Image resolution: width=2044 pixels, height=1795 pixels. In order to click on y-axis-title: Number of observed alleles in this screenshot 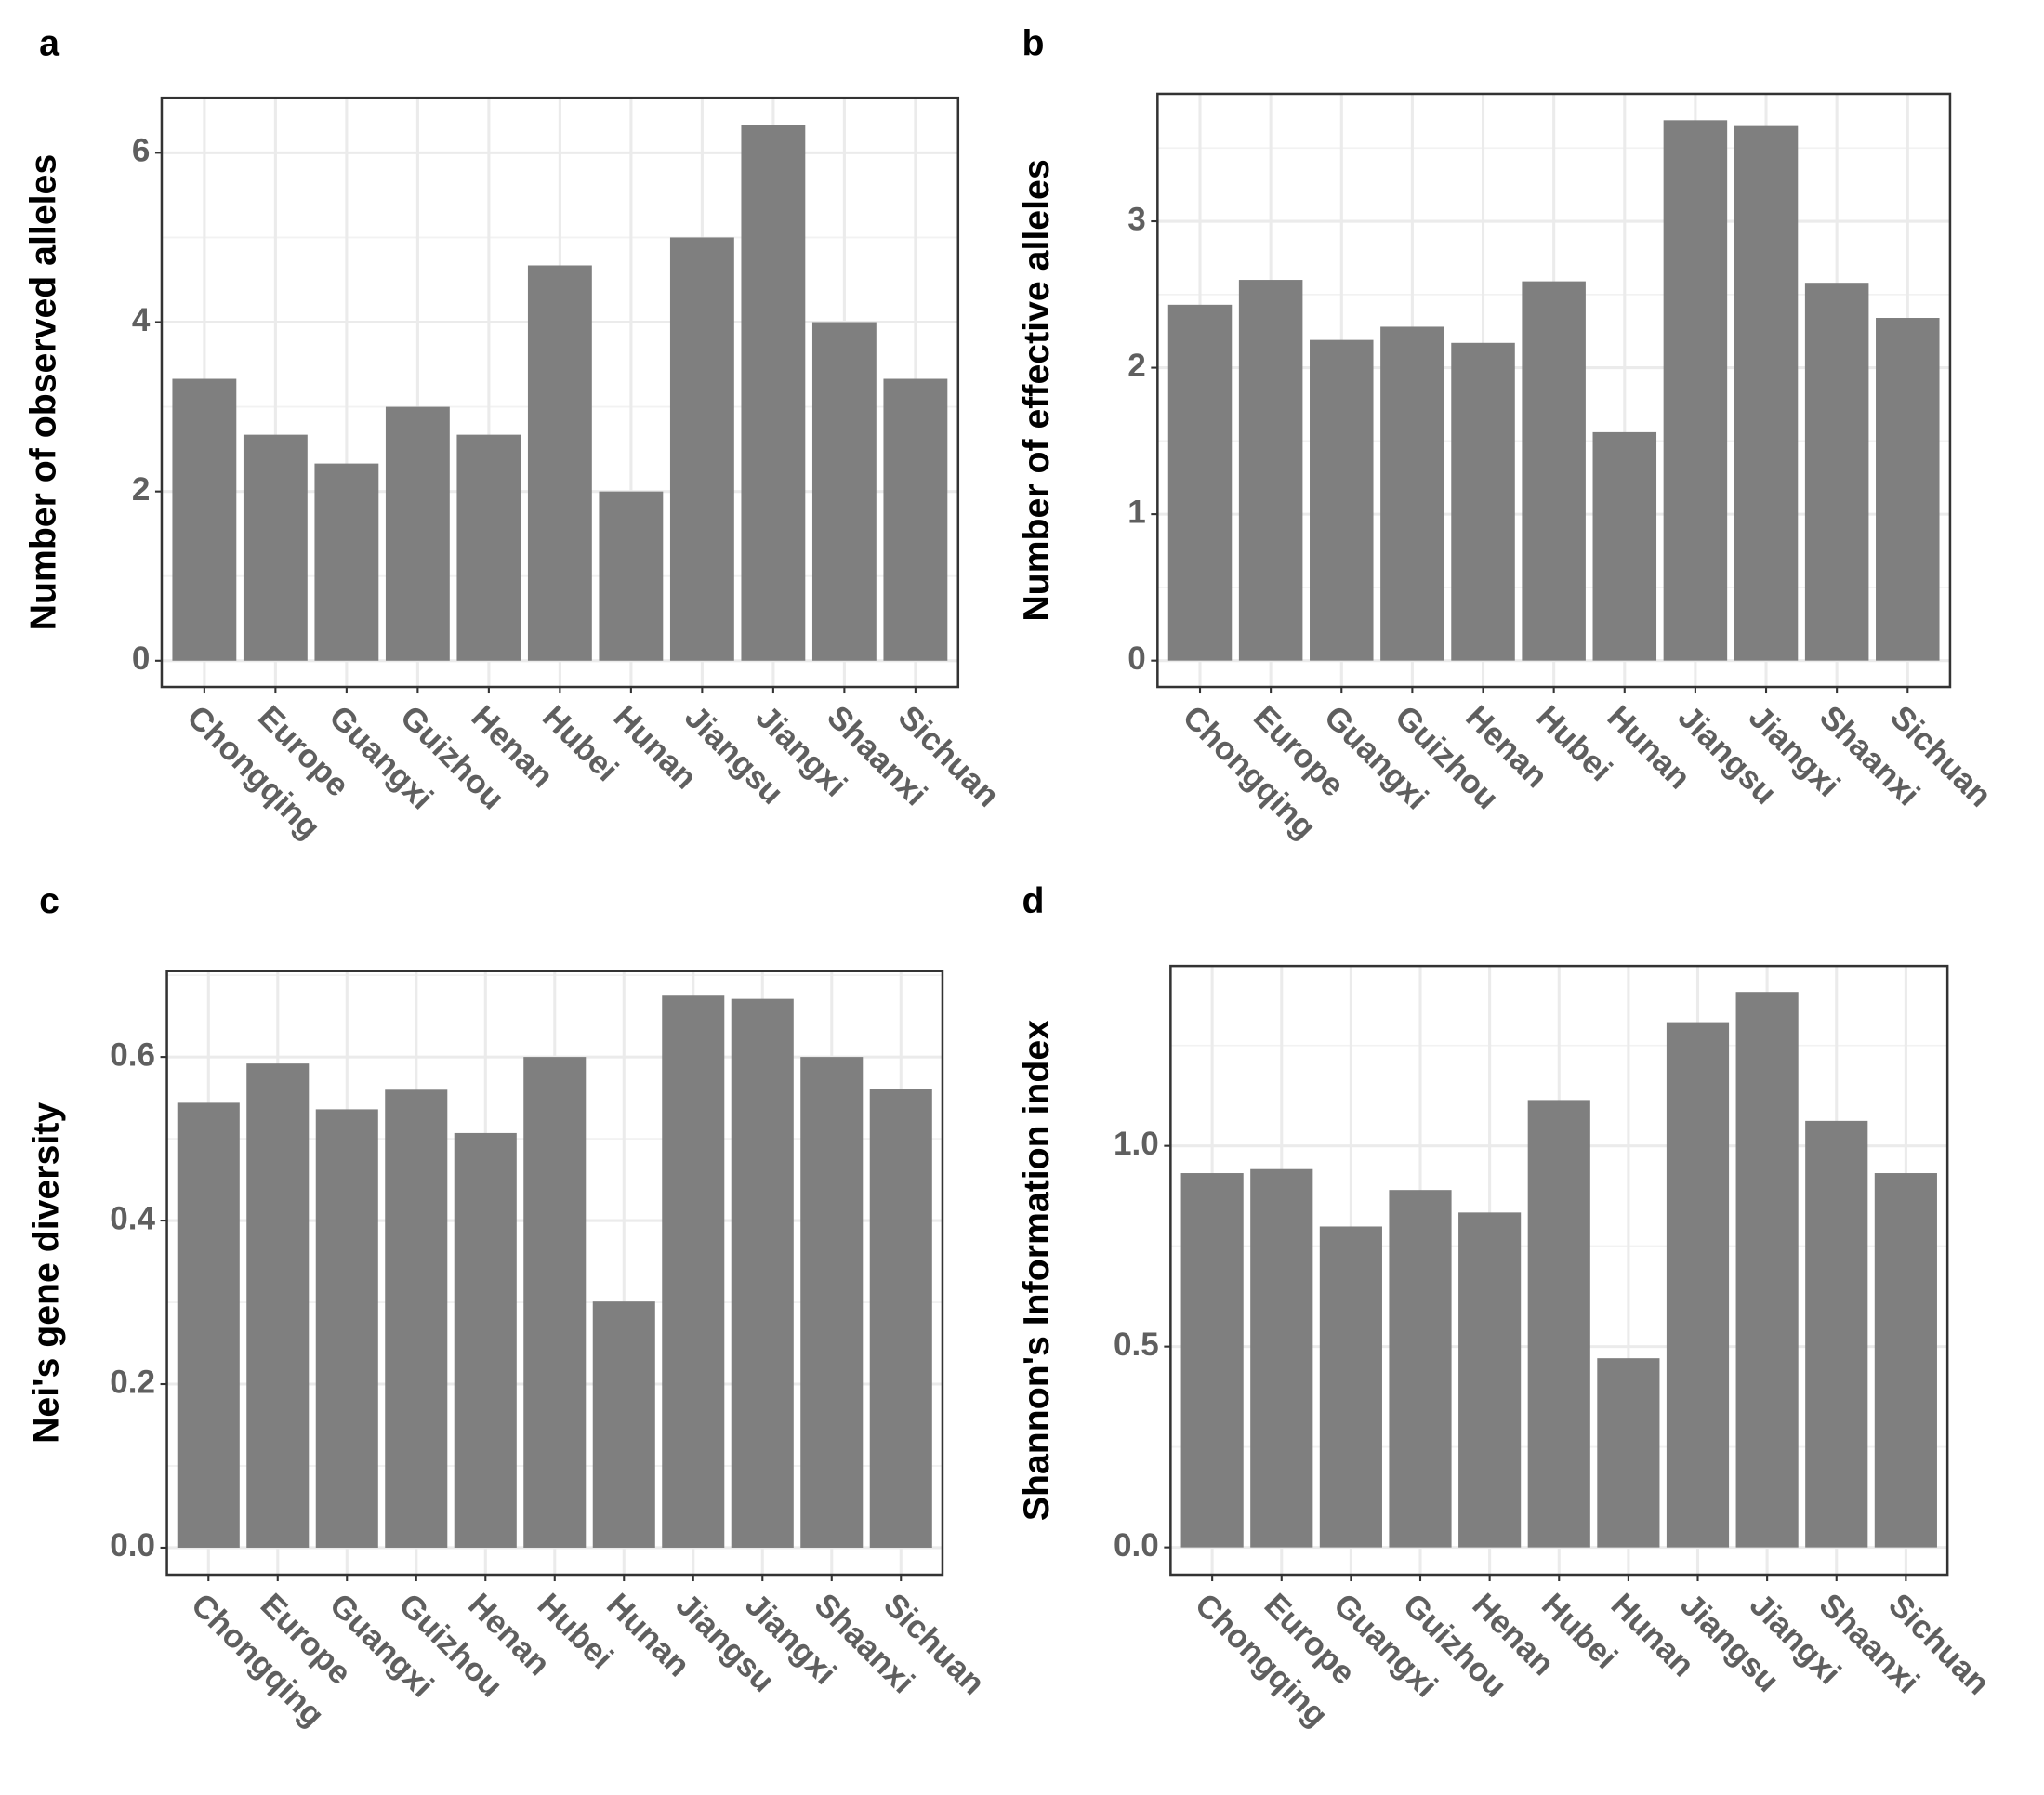, I will do `click(43, 393)`.